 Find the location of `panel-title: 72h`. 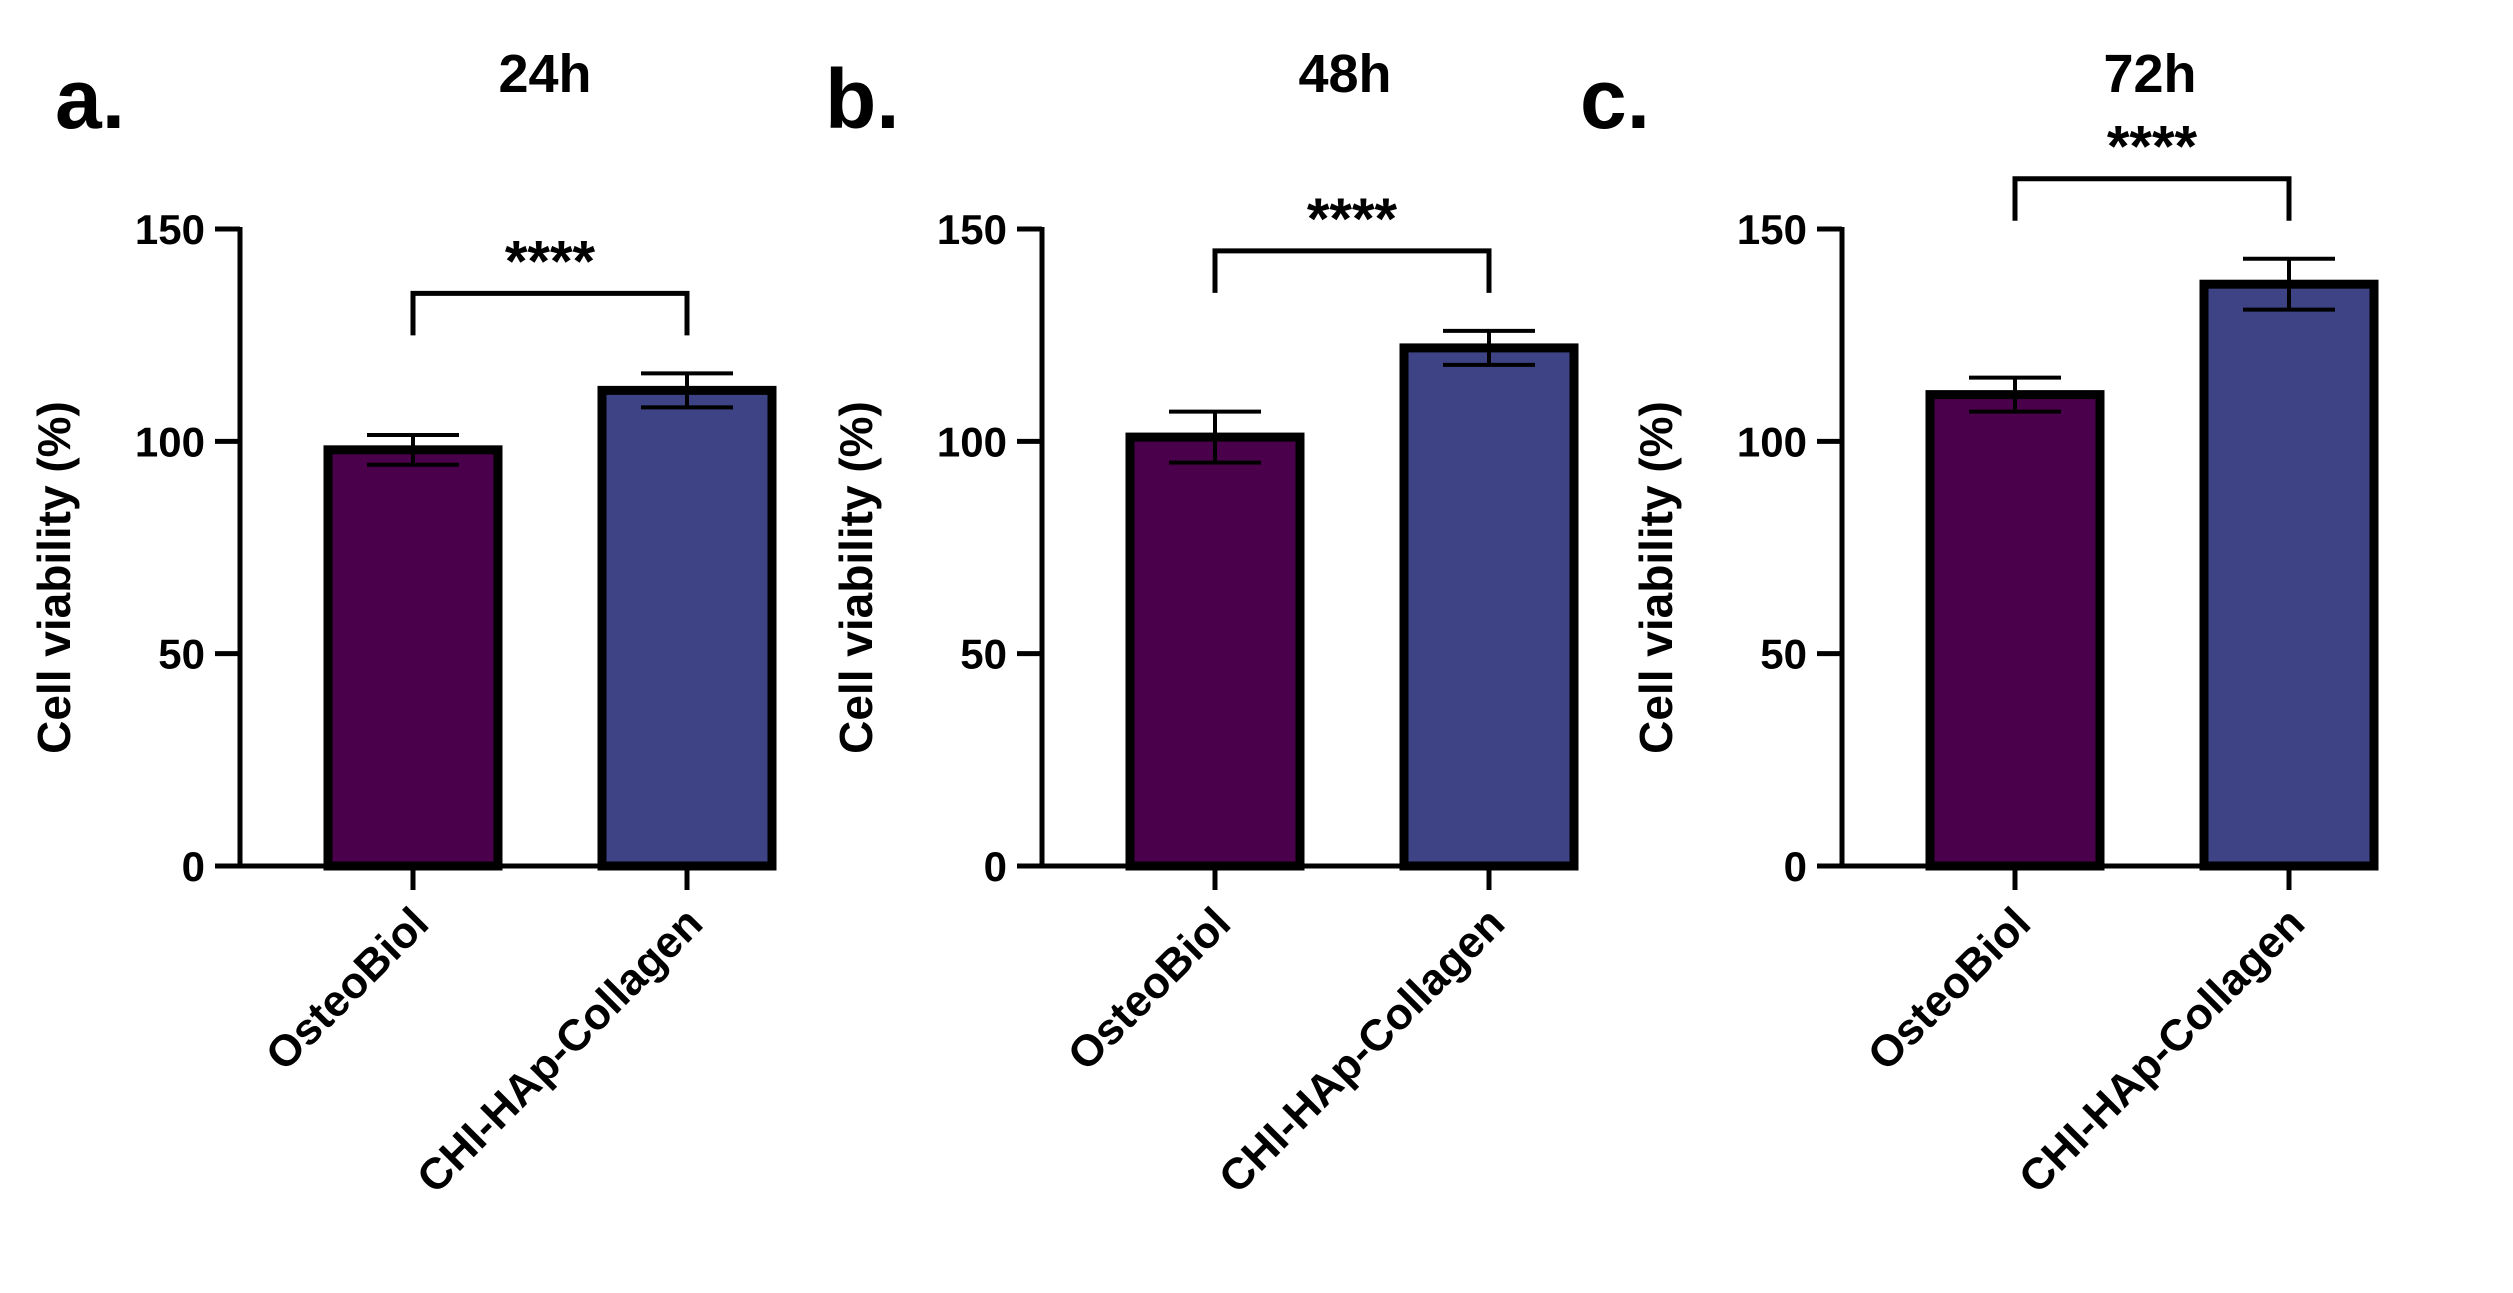

panel-title: 72h is located at coordinates (2149, 74).